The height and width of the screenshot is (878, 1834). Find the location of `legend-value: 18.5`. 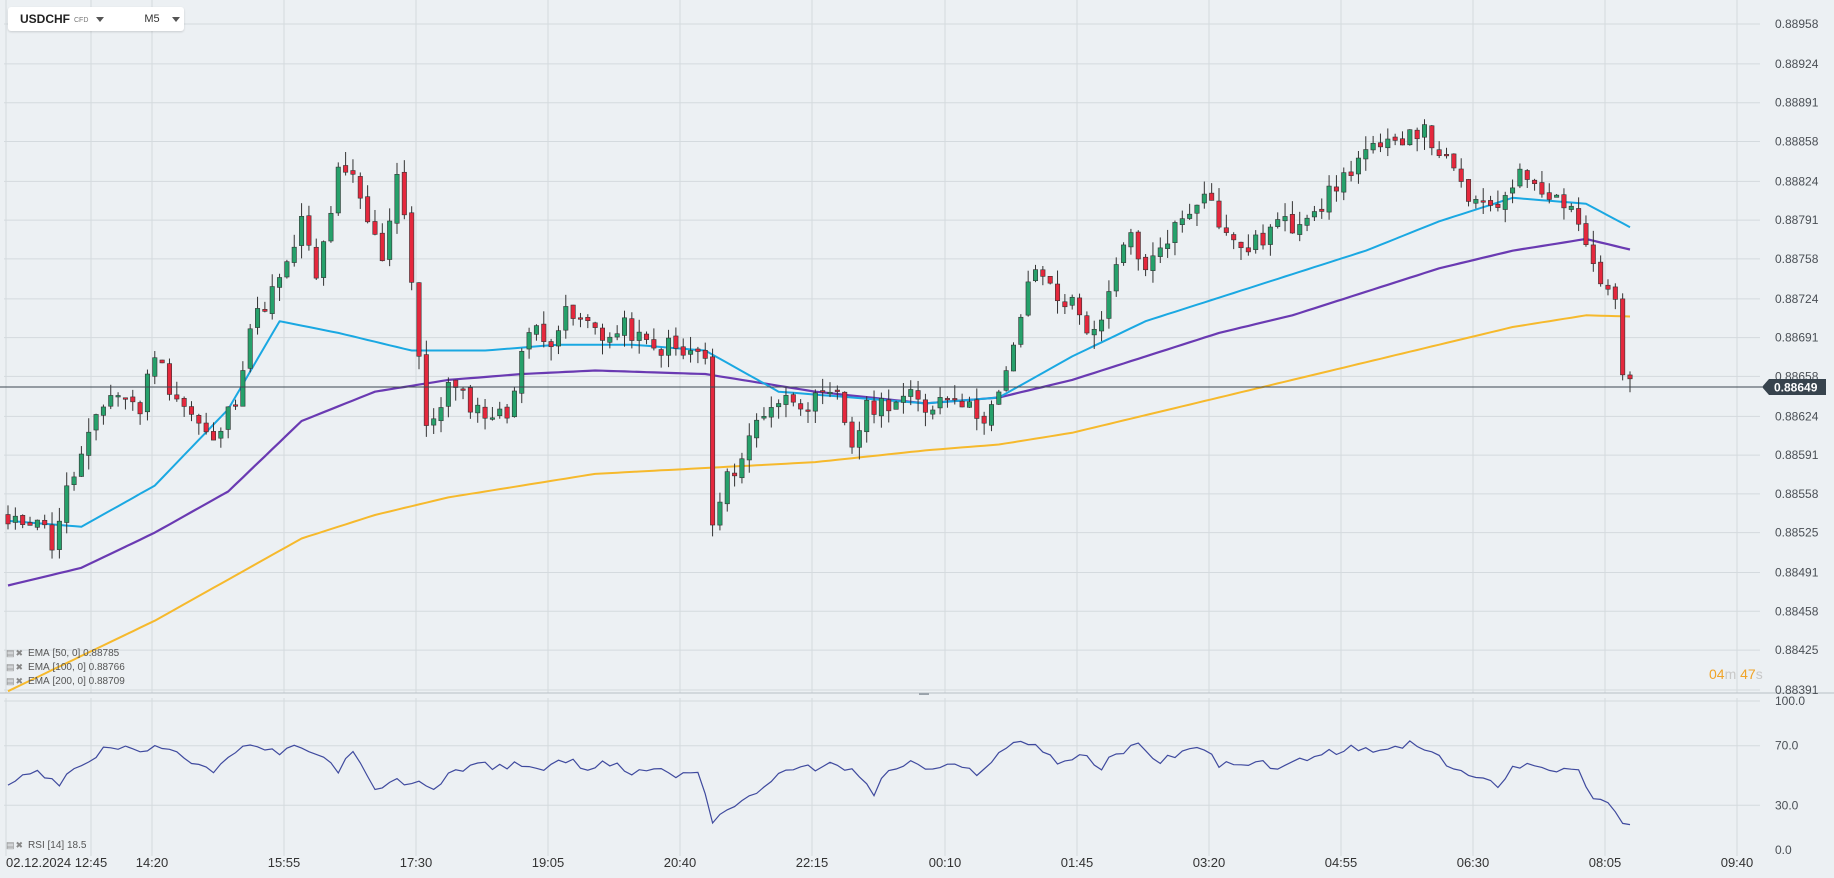

legend-value: 18.5 is located at coordinates (76, 845).